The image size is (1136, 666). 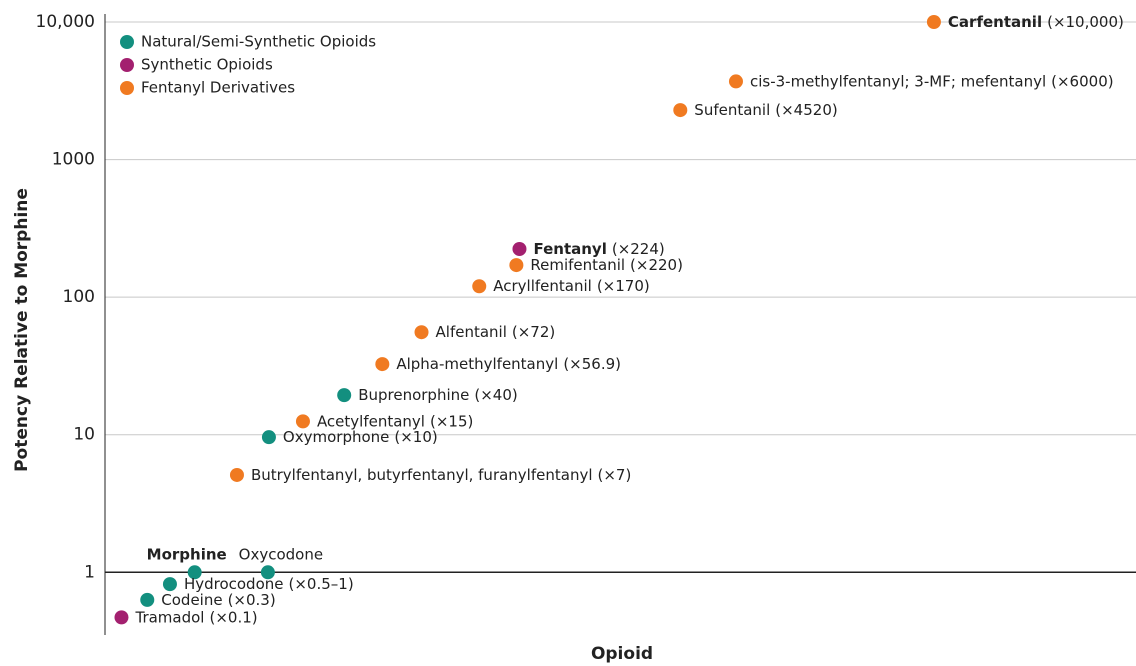 What do you see at coordinates (233, 617) in the screenshot?
I see `point-note: (×0.1)` at bounding box center [233, 617].